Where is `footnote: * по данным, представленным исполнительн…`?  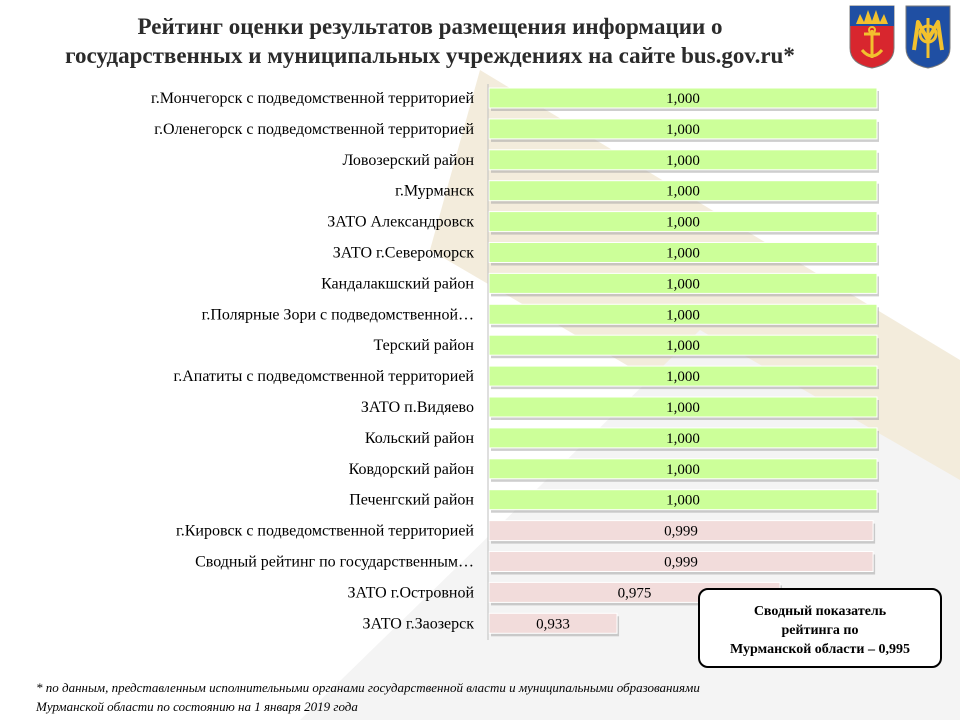 footnote: * по данным, представленным исполнительн… is located at coordinates (476, 697).